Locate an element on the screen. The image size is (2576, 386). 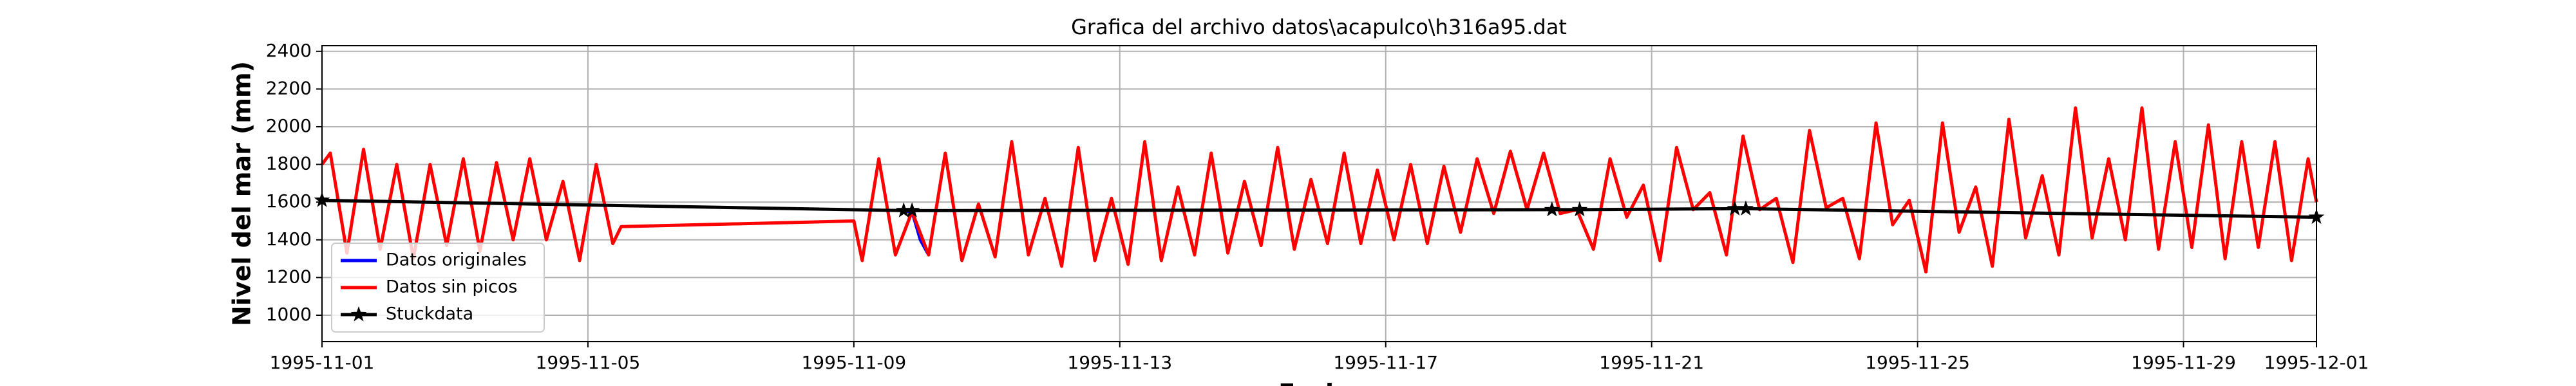
y-axis-label: Nivel del mar (mm) is located at coordinates (242, 193).